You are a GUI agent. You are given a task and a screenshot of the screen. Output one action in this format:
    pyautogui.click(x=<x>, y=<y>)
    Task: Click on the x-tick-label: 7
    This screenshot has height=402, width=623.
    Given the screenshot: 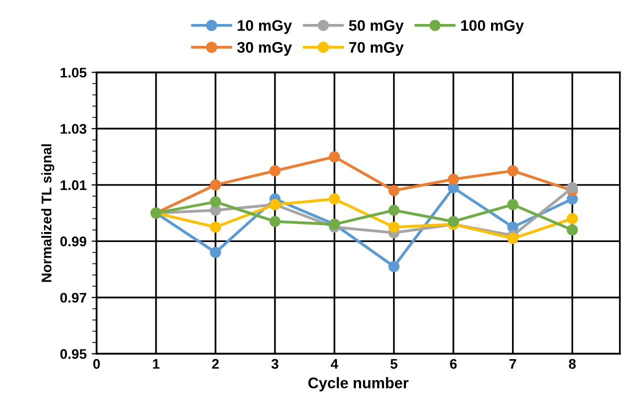 What is the action you would take?
    pyautogui.click(x=513, y=364)
    